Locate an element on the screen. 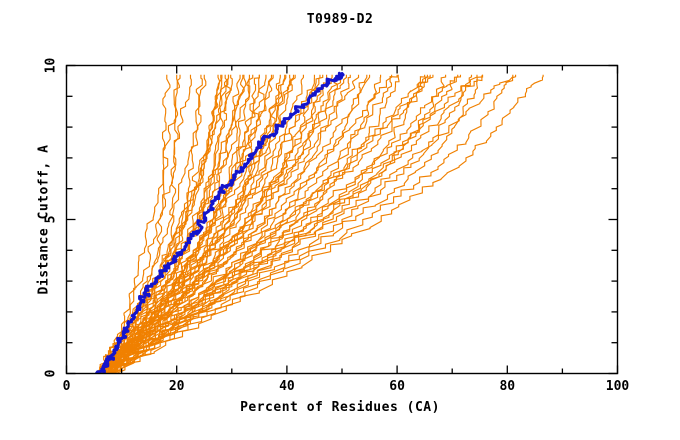  x-tick-label: 40 is located at coordinates (287, 386).